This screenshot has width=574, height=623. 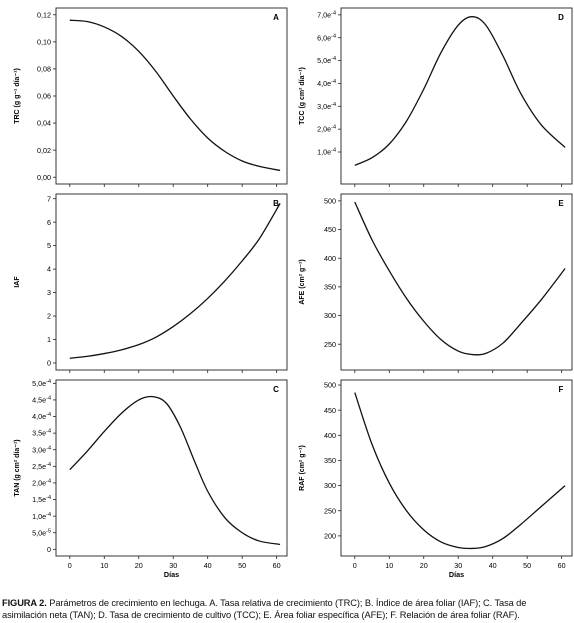 What do you see at coordinates (49, 198) in the screenshot?
I see `y-tick-label: 7` at bounding box center [49, 198].